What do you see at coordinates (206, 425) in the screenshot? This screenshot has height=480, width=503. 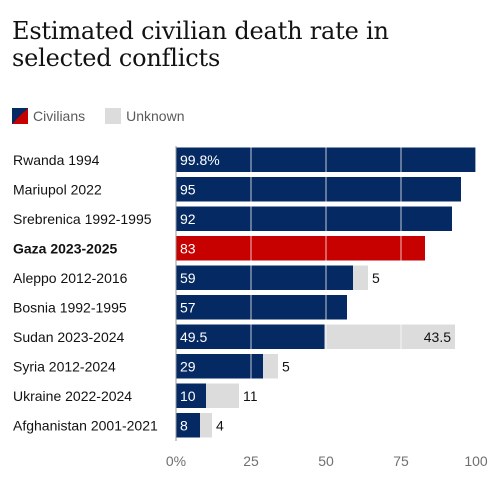 I see `bar-unknown-afghanistan-2001-2021` at bounding box center [206, 425].